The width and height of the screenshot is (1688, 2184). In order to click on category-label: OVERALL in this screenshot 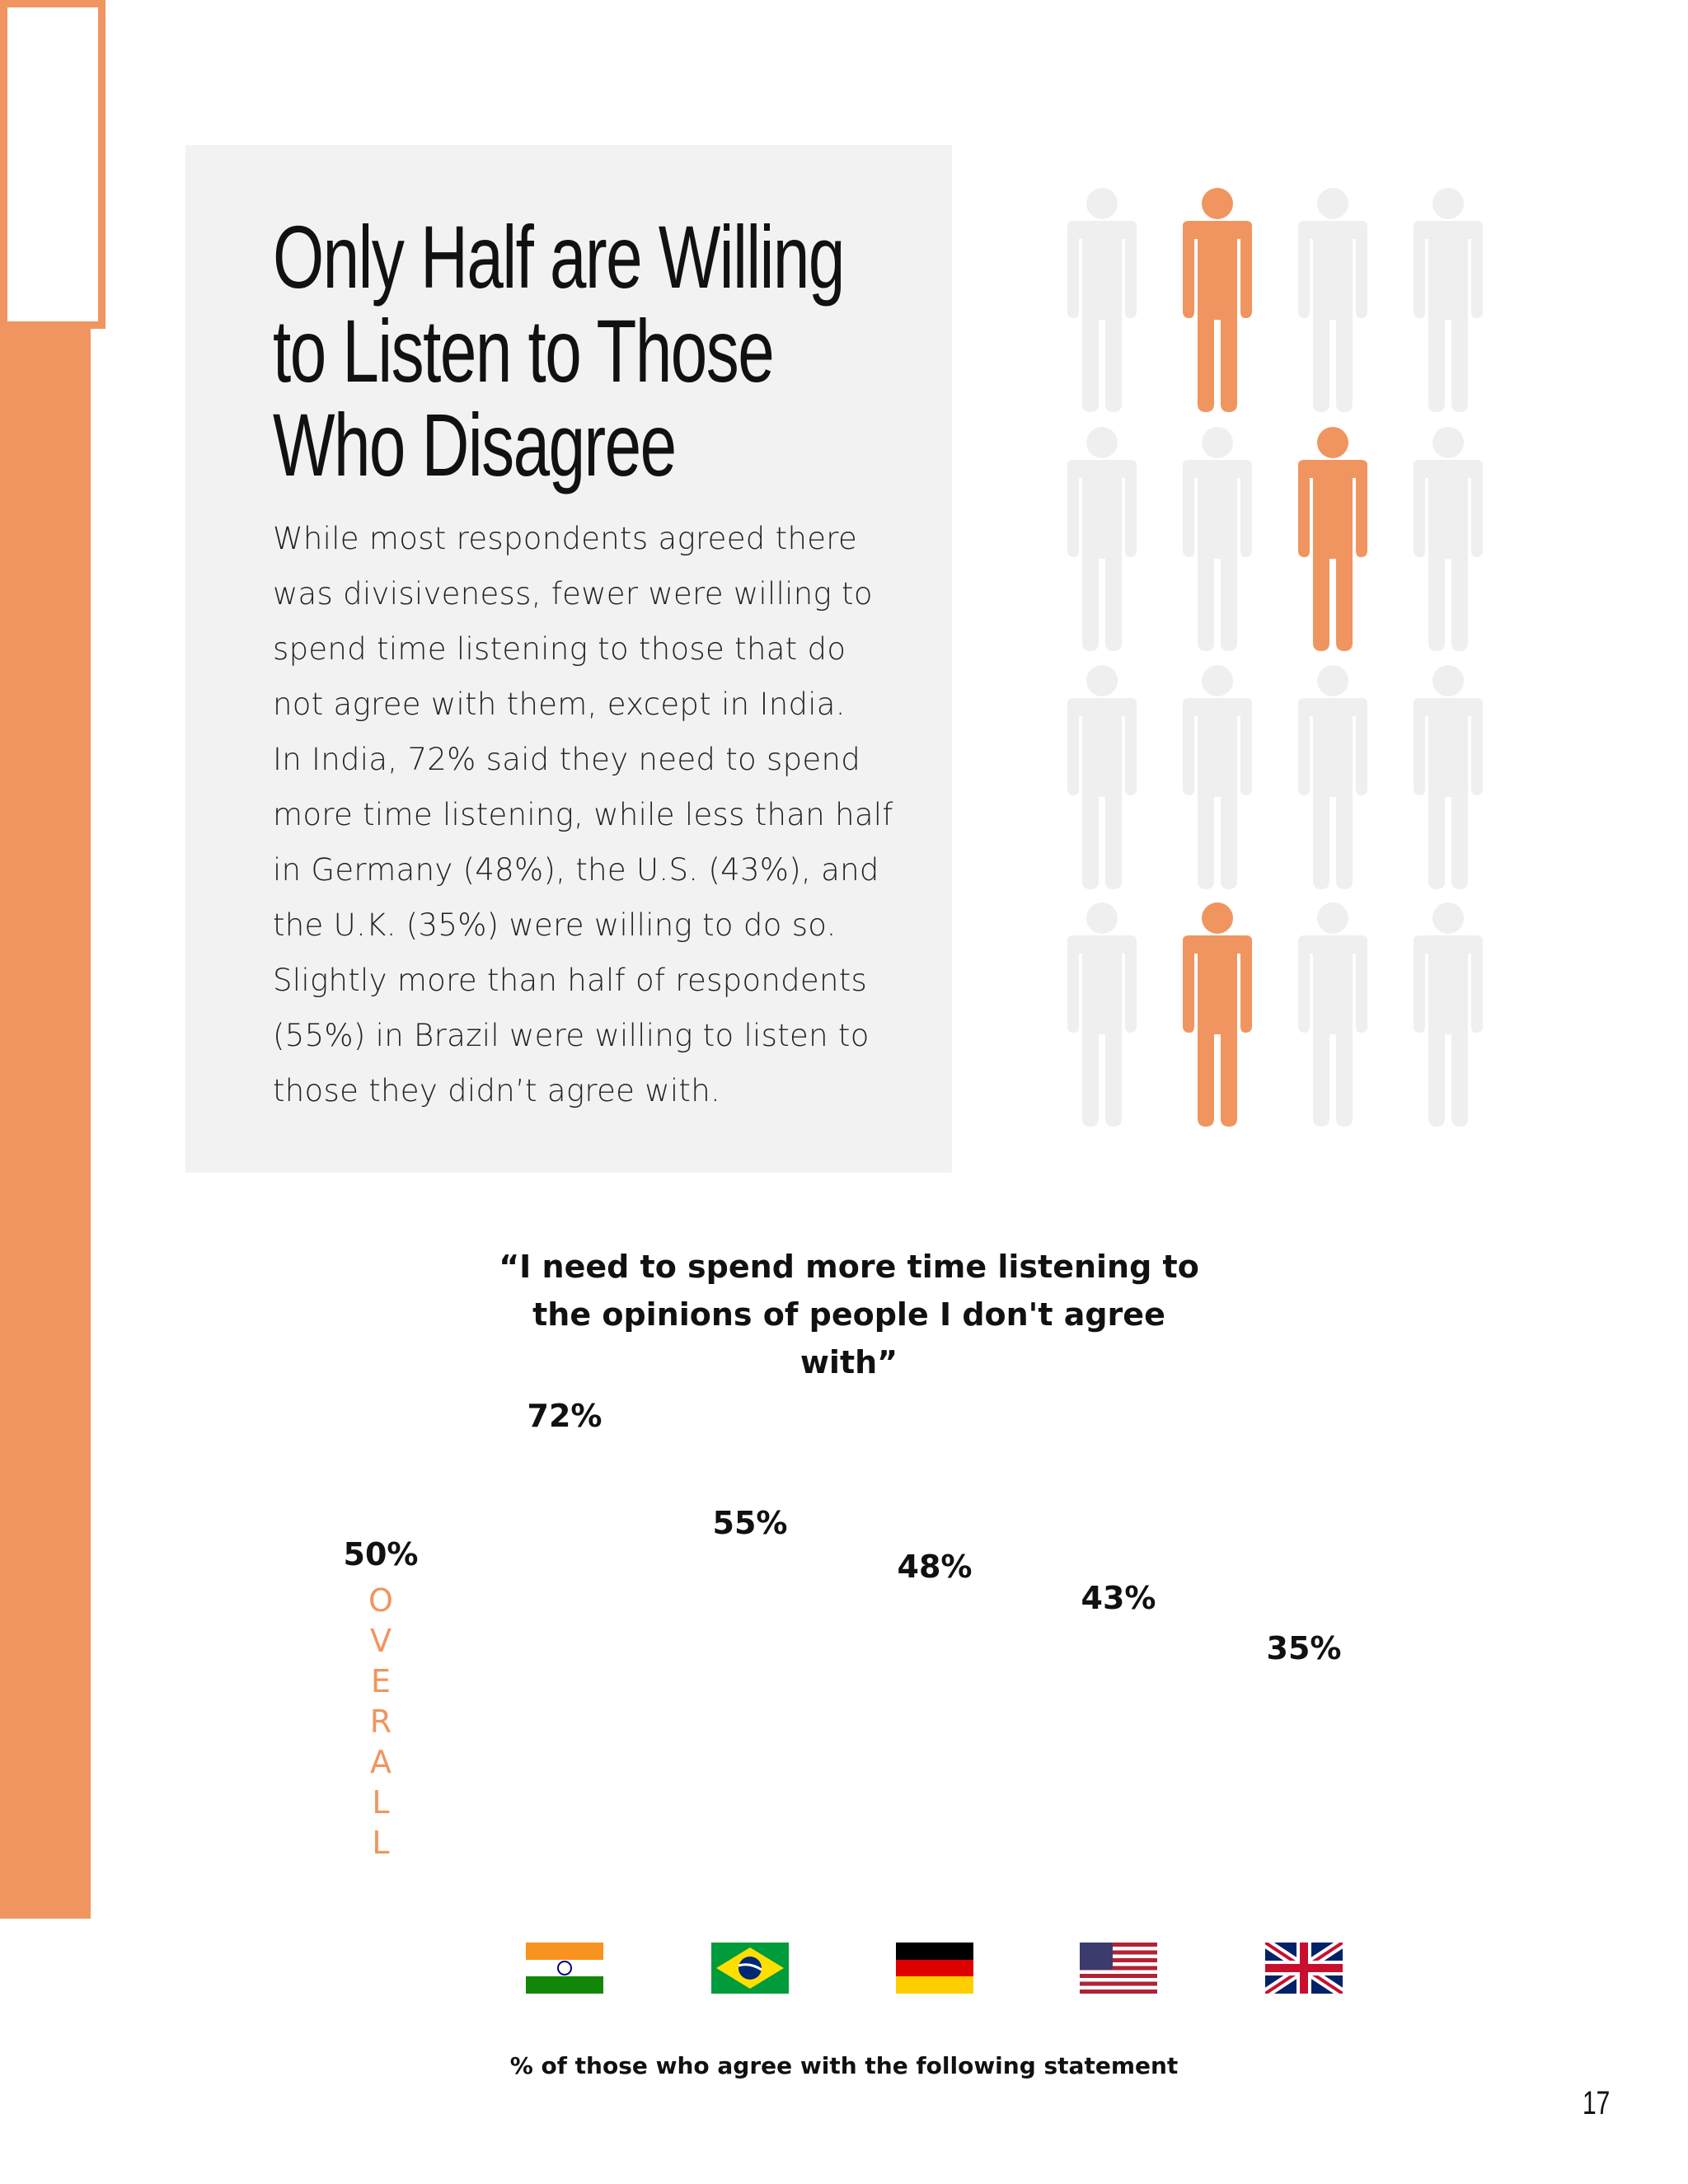, I will do `click(381, 1723)`.